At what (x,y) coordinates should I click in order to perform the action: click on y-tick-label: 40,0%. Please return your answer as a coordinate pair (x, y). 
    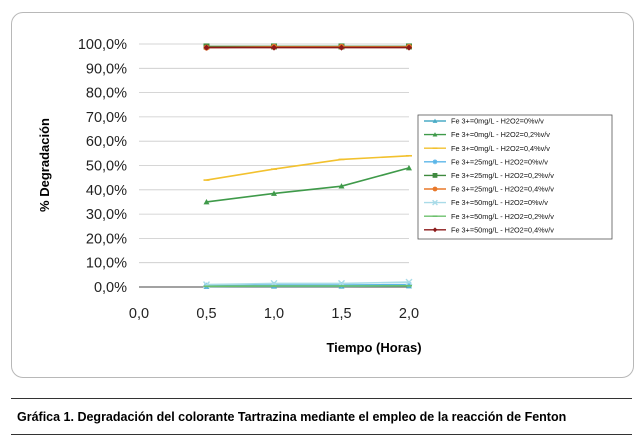
    Looking at the image, I should click on (106, 191).